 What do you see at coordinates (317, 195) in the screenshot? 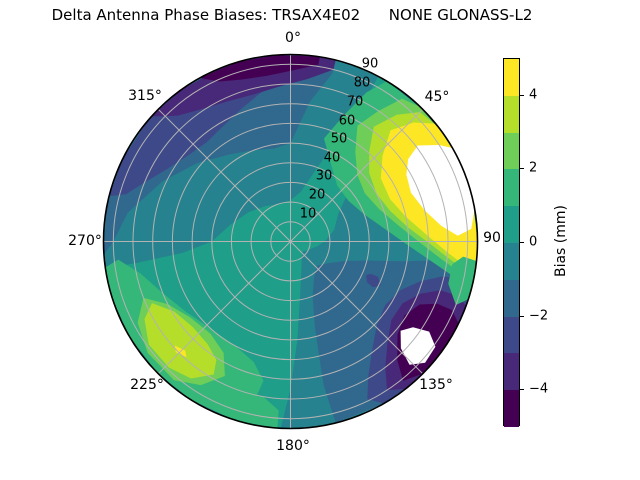
I see `r-label-20: 20` at bounding box center [317, 195].